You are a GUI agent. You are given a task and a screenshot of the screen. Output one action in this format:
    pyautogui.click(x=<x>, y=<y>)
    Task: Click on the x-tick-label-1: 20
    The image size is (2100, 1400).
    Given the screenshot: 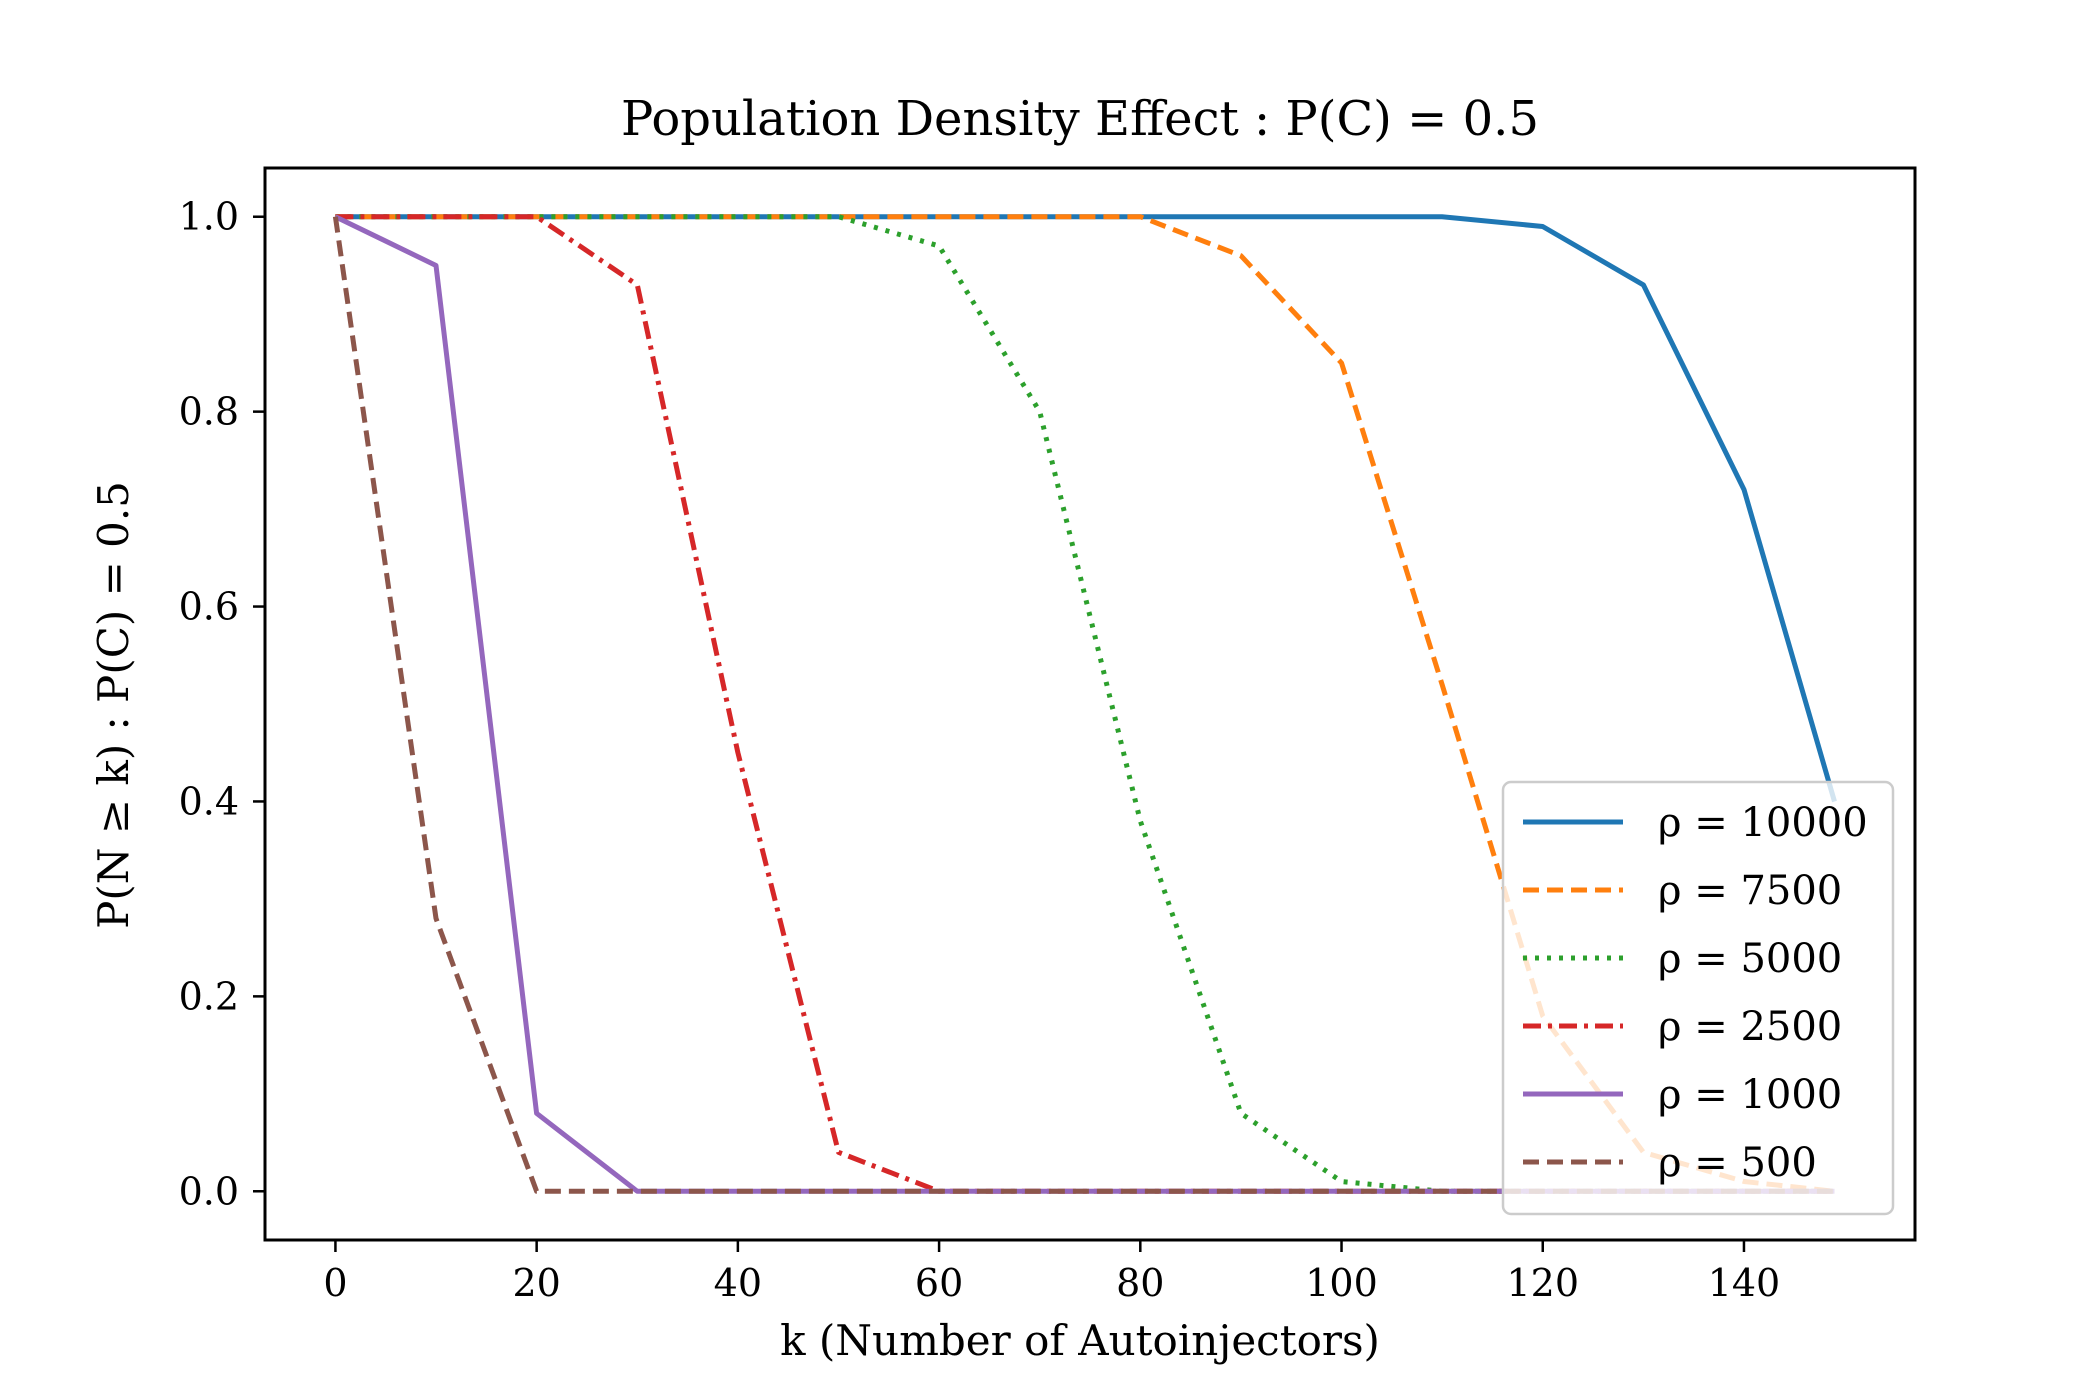 What is the action you would take?
    pyautogui.click(x=536, y=1283)
    